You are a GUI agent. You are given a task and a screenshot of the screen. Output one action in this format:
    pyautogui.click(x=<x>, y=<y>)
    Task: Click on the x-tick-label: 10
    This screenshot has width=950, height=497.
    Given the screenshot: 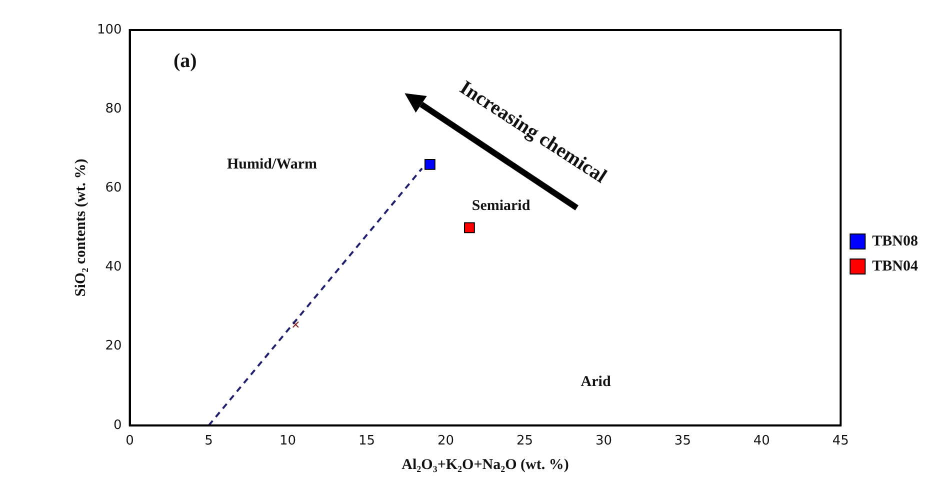 What is the action you would take?
    pyautogui.click(x=288, y=441)
    